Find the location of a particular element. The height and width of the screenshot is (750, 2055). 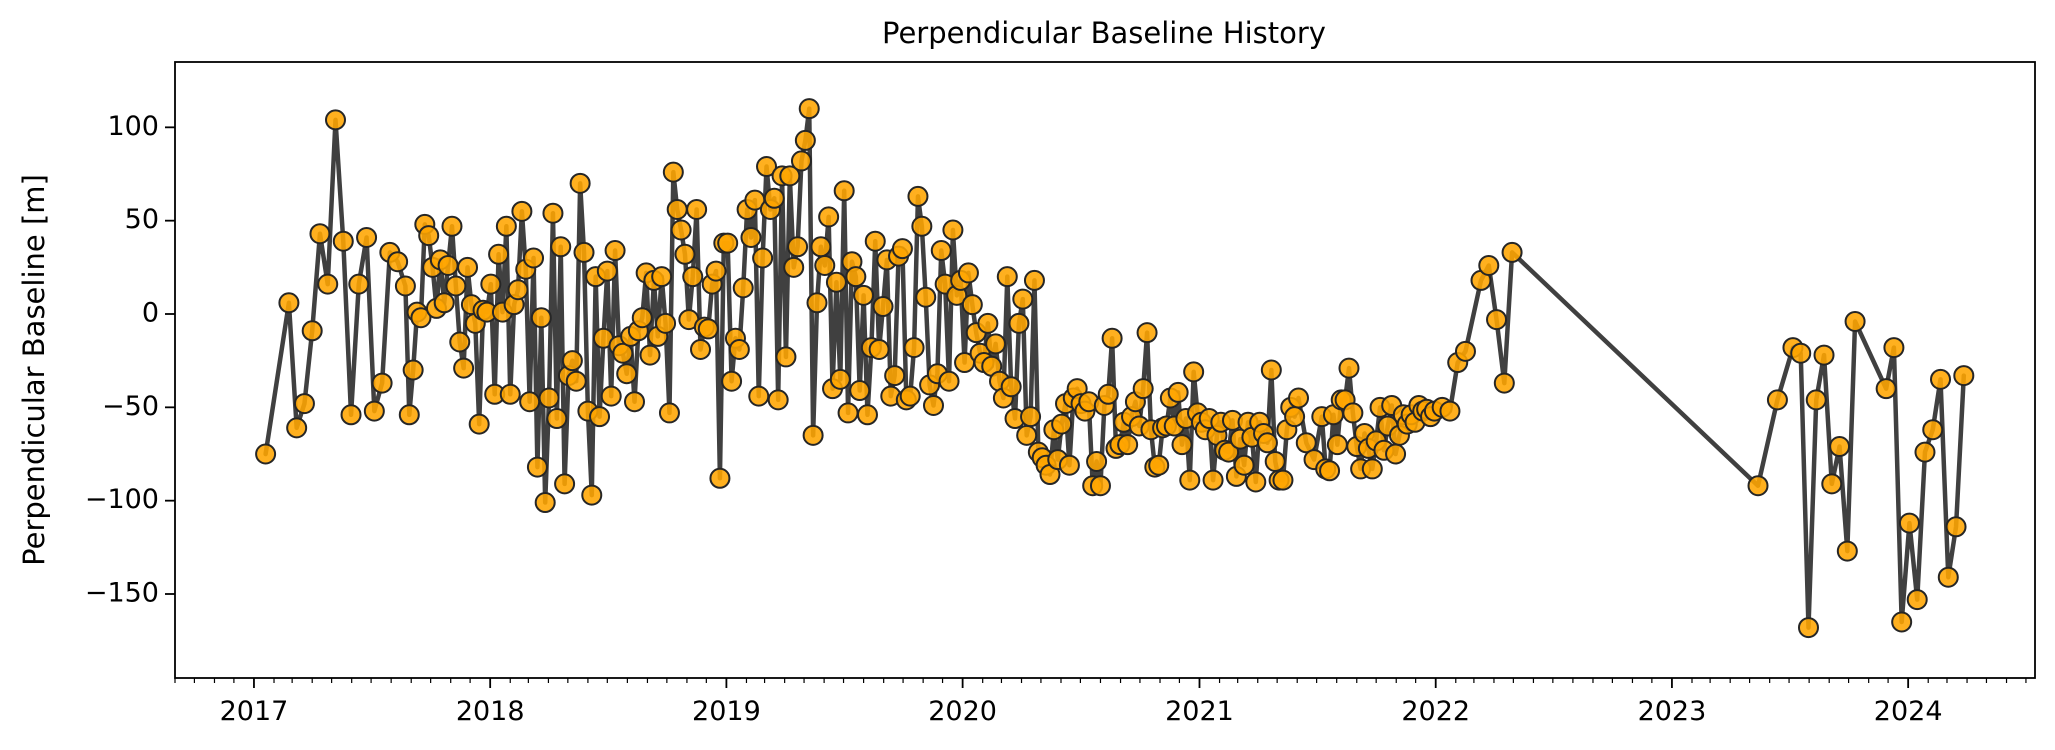

y-tick-label: 50 is located at coordinates (142, 219).